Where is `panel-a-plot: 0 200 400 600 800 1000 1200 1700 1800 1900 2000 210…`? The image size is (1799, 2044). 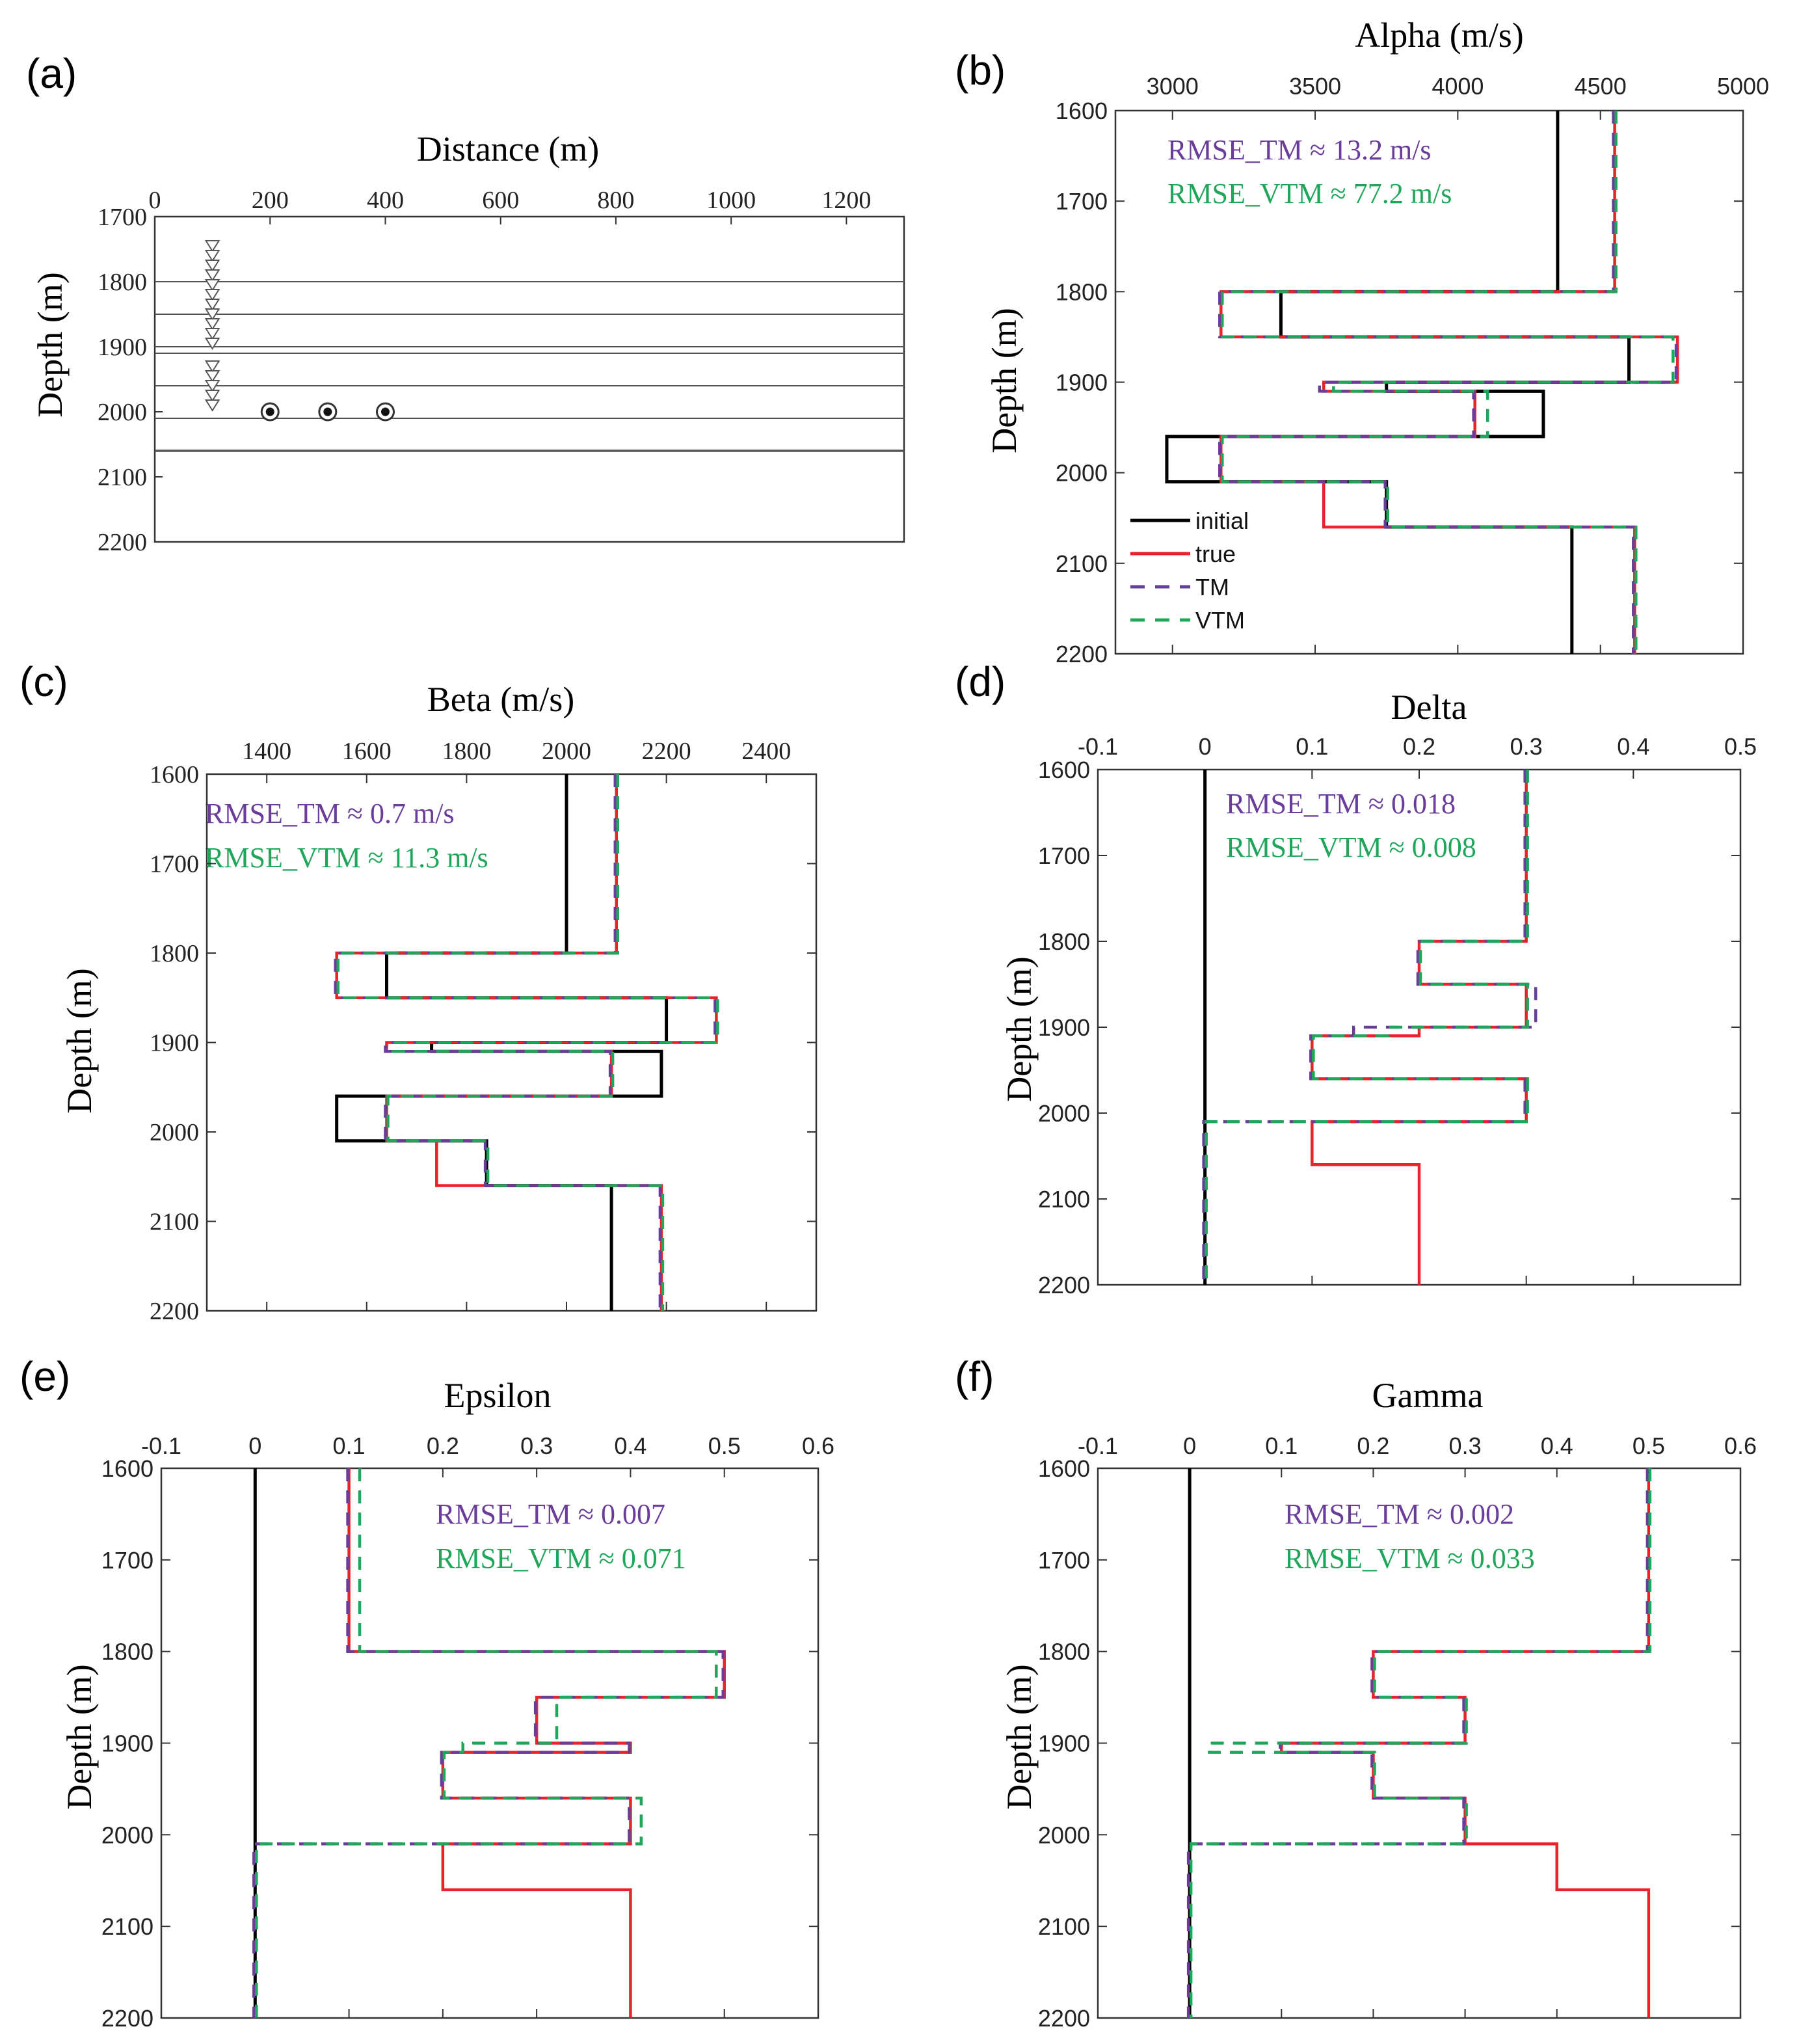 panel-a-plot: 0 200 400 600 800 1000 1200 1700 1800 1900 2000 210… is located at coordinates (502, 371).